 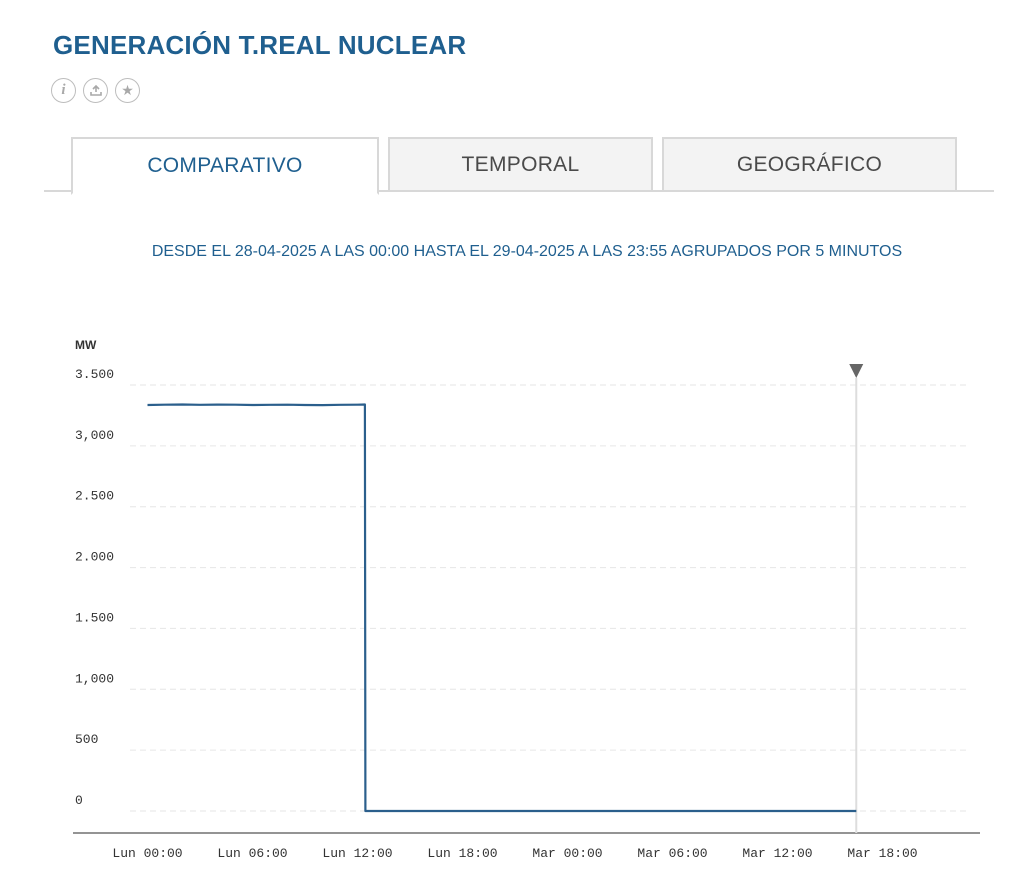 What do you see at coordinates (94, 374) in the screenshot?
I see `y-tick-label: 3.500` at bounding box center [94, 374].